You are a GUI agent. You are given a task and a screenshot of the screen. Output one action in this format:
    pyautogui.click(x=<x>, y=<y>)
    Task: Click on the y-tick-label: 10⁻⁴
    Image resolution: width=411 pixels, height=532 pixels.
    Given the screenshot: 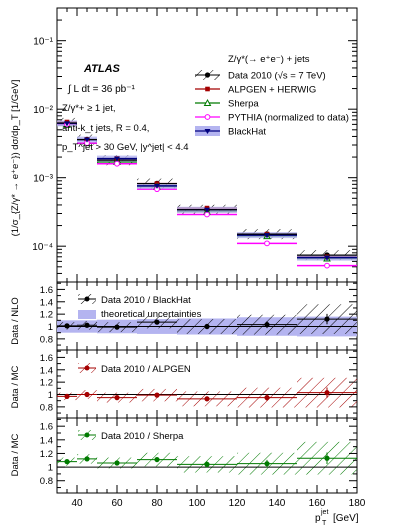 What is the action you would take?
    pyautogui.click(x=42, y=247)
    